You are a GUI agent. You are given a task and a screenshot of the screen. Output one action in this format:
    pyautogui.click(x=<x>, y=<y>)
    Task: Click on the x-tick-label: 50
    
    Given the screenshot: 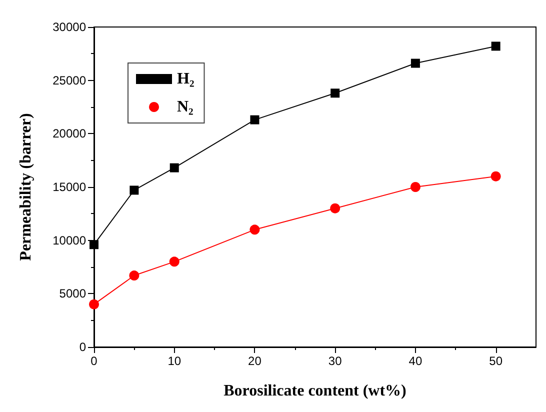 What is the action you would take?
    pyautogui.click(x=496, y=361)
    